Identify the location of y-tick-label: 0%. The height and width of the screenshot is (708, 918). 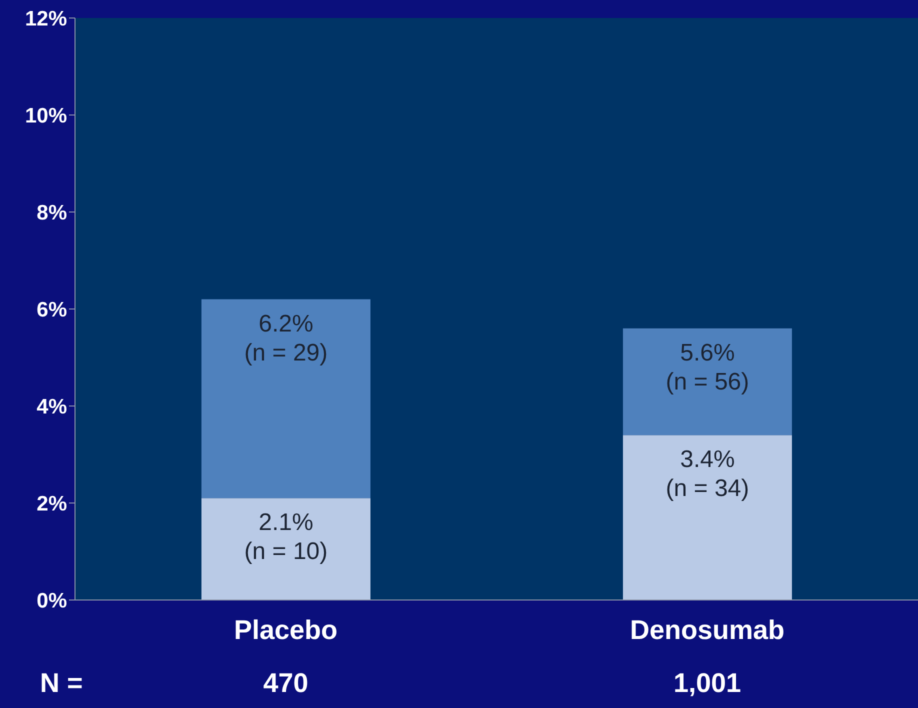
(52, 600).